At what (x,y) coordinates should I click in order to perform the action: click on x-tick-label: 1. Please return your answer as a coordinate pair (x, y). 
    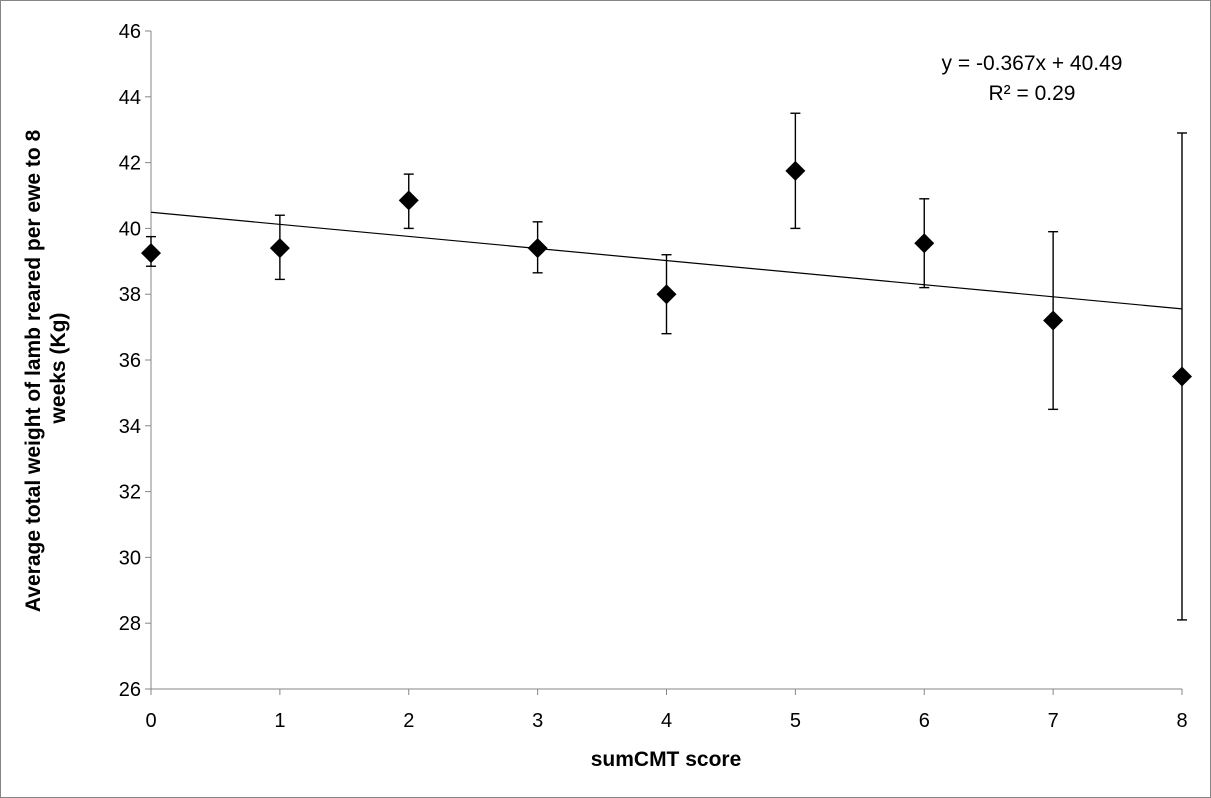
    Looking at the image, I should click on (279, 721).